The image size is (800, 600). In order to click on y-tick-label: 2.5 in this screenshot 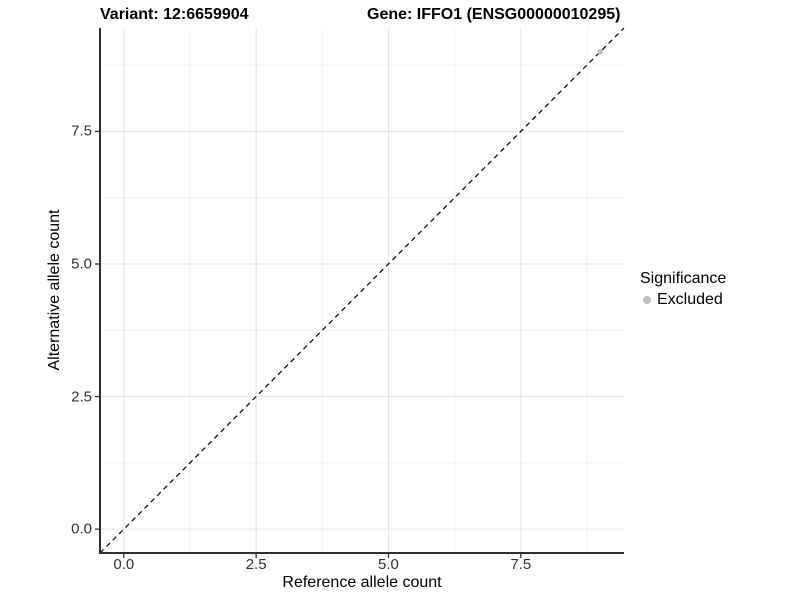, I will do `click(81, 397)`.